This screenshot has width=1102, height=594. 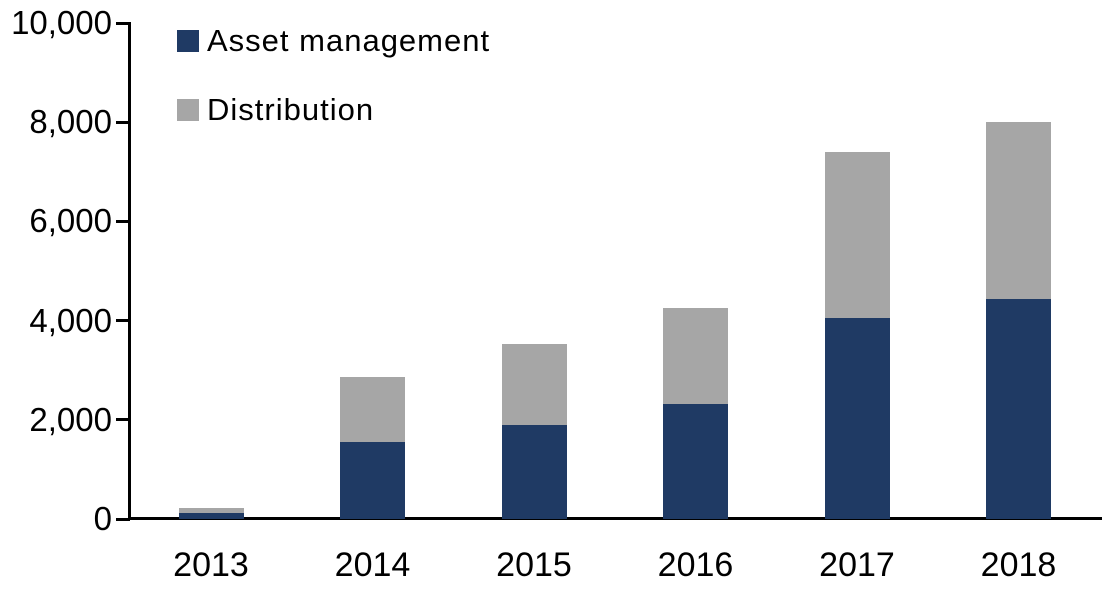 What do you see at coordinates (1018, 211) in the screenshot?
I see `bar-segment-distribution-2018` at bounding box center [1018, 211].